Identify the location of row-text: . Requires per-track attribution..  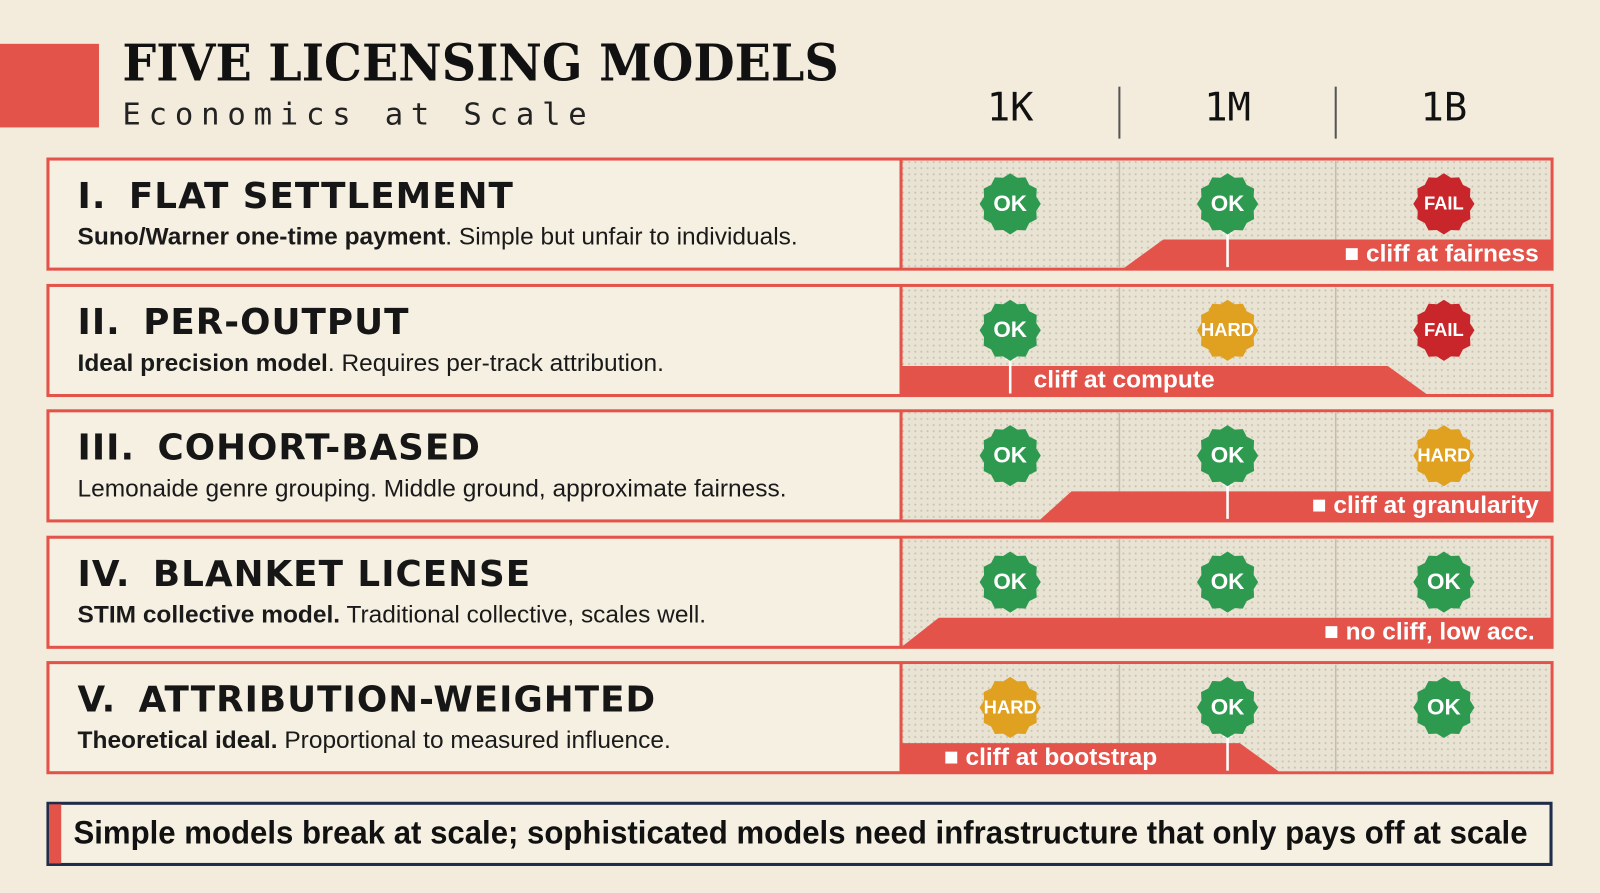
(496, 363).